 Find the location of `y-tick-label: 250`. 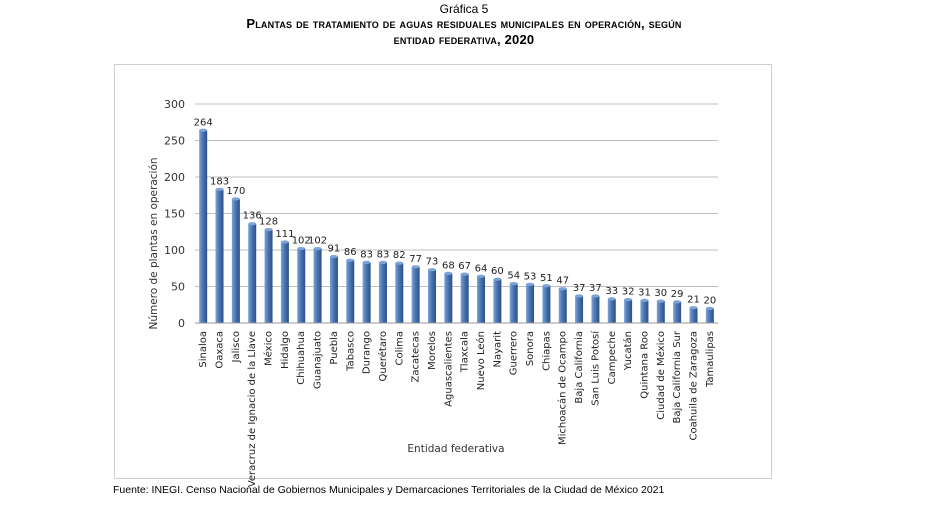

y-tick-label: 250 is located at coordinates (174, 141).